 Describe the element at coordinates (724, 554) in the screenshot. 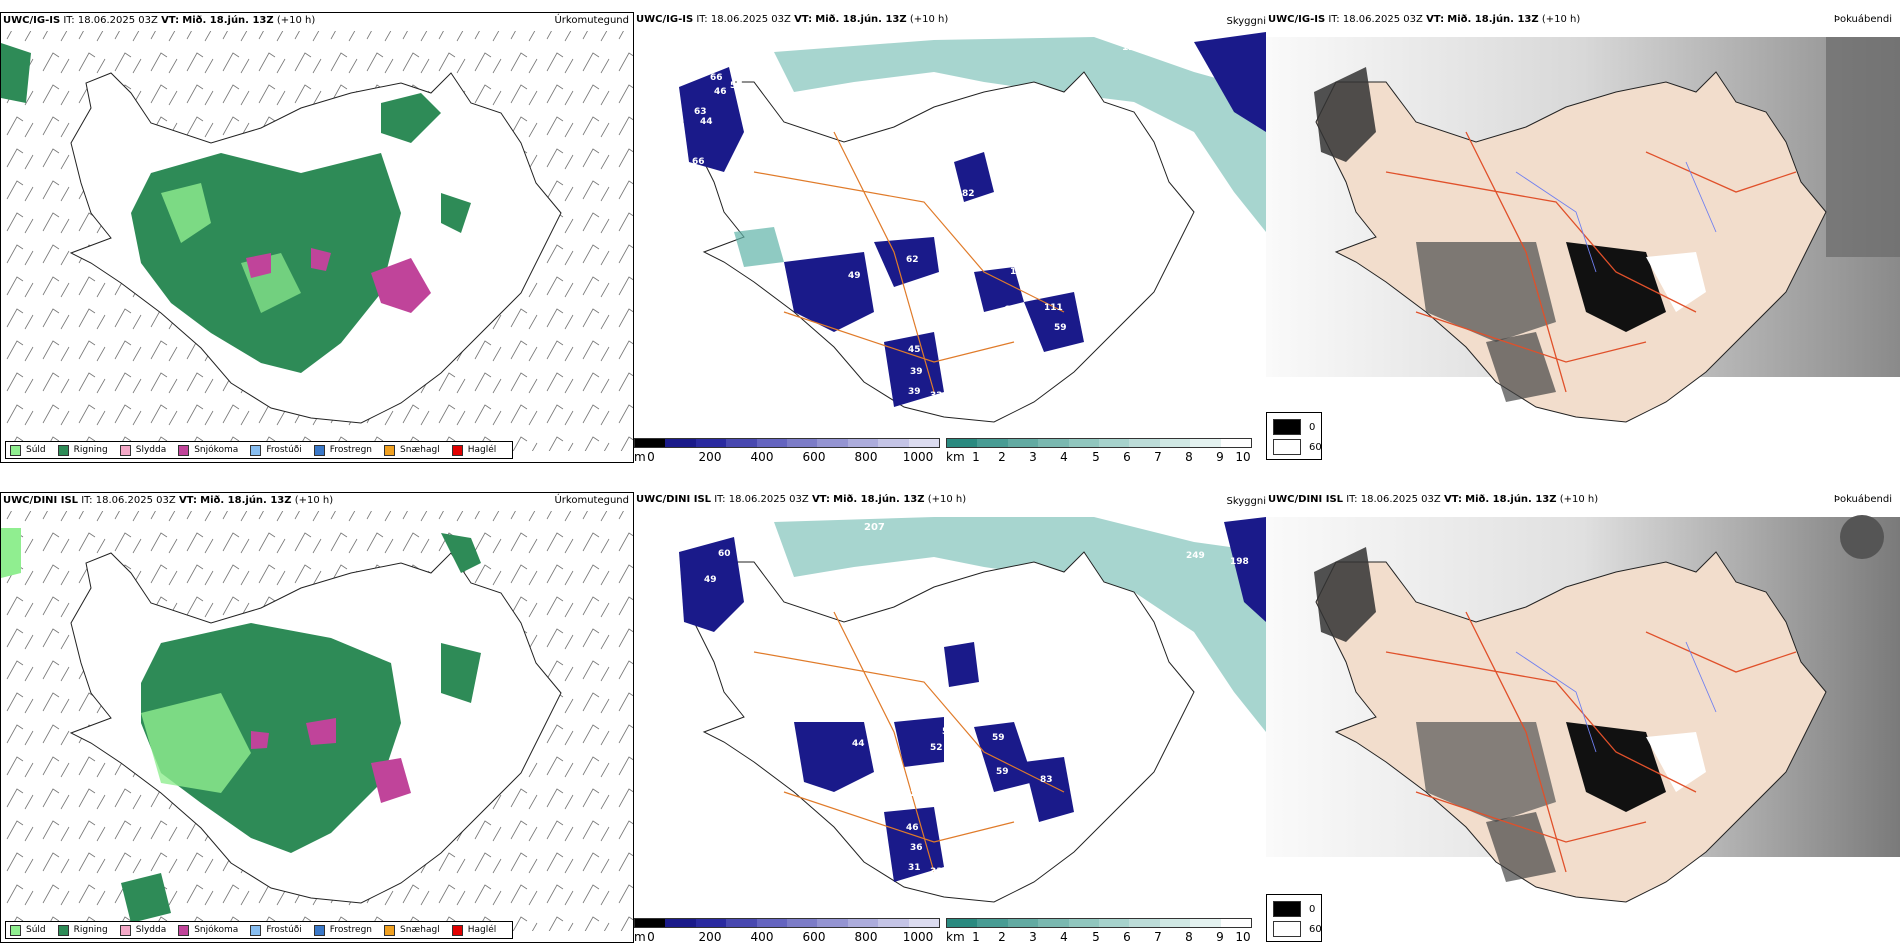

I see `svg-text: 60` at that location.